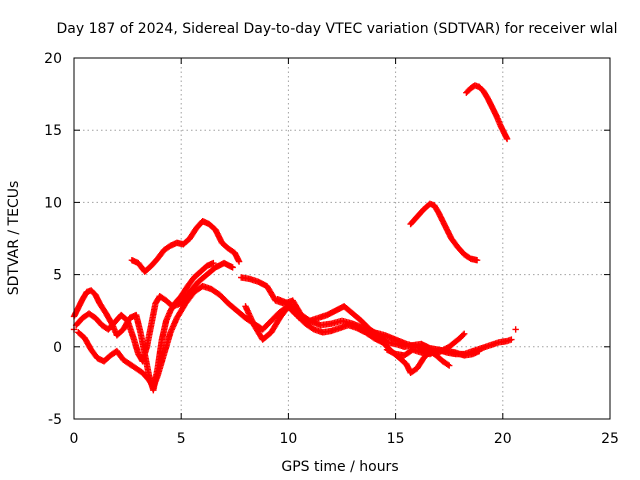 The height and width of the screenshot is (480, 640). I want to click on series-arc-b, so click(154, 312).